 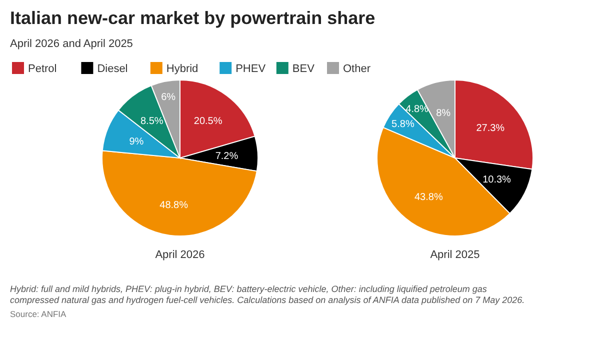 What do you see at coordinates (490, 128) in the screenshot?
I see `data-label: 27.3%` at bounding box center [490, 128].